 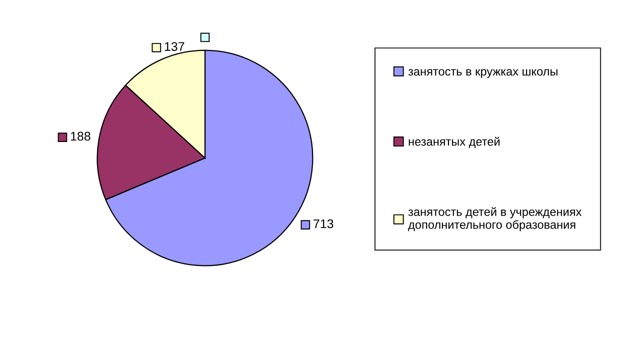 I want to click on data-label: 137, so click(x=174, y=46).